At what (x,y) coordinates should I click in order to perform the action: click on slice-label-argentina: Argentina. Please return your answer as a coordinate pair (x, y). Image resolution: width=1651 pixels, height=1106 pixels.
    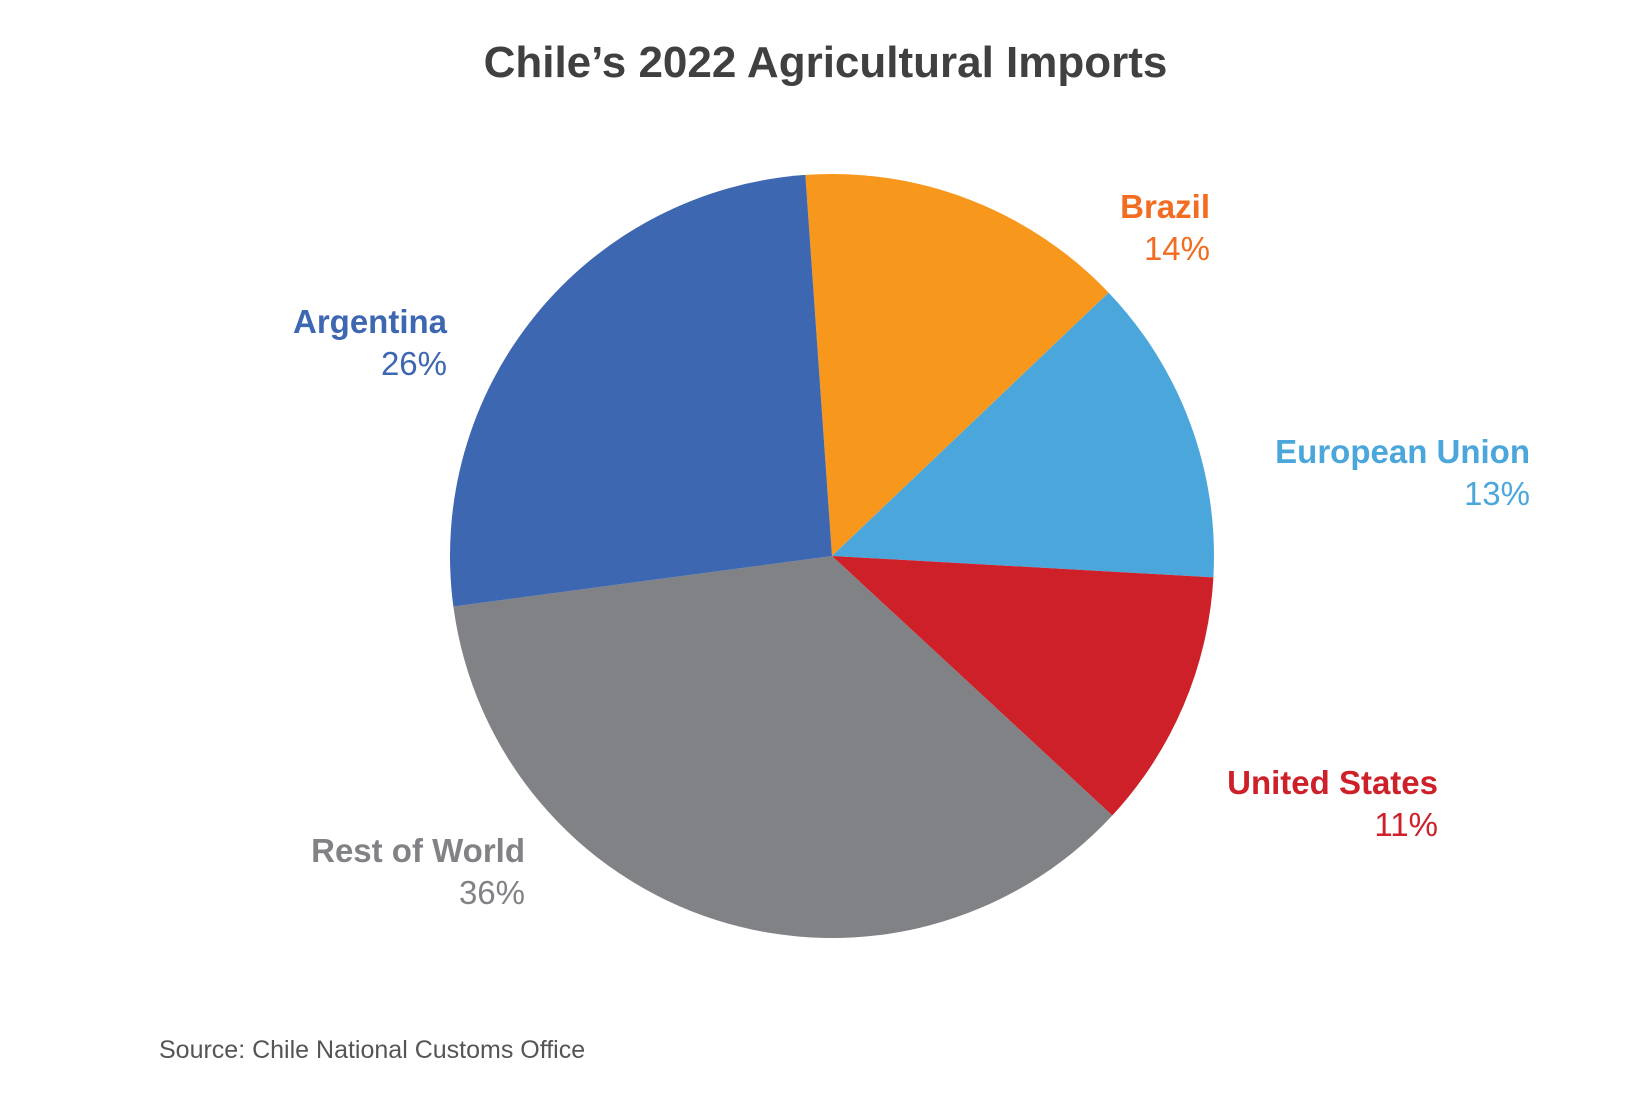
    Looking at the image, I should click on (370, 321).